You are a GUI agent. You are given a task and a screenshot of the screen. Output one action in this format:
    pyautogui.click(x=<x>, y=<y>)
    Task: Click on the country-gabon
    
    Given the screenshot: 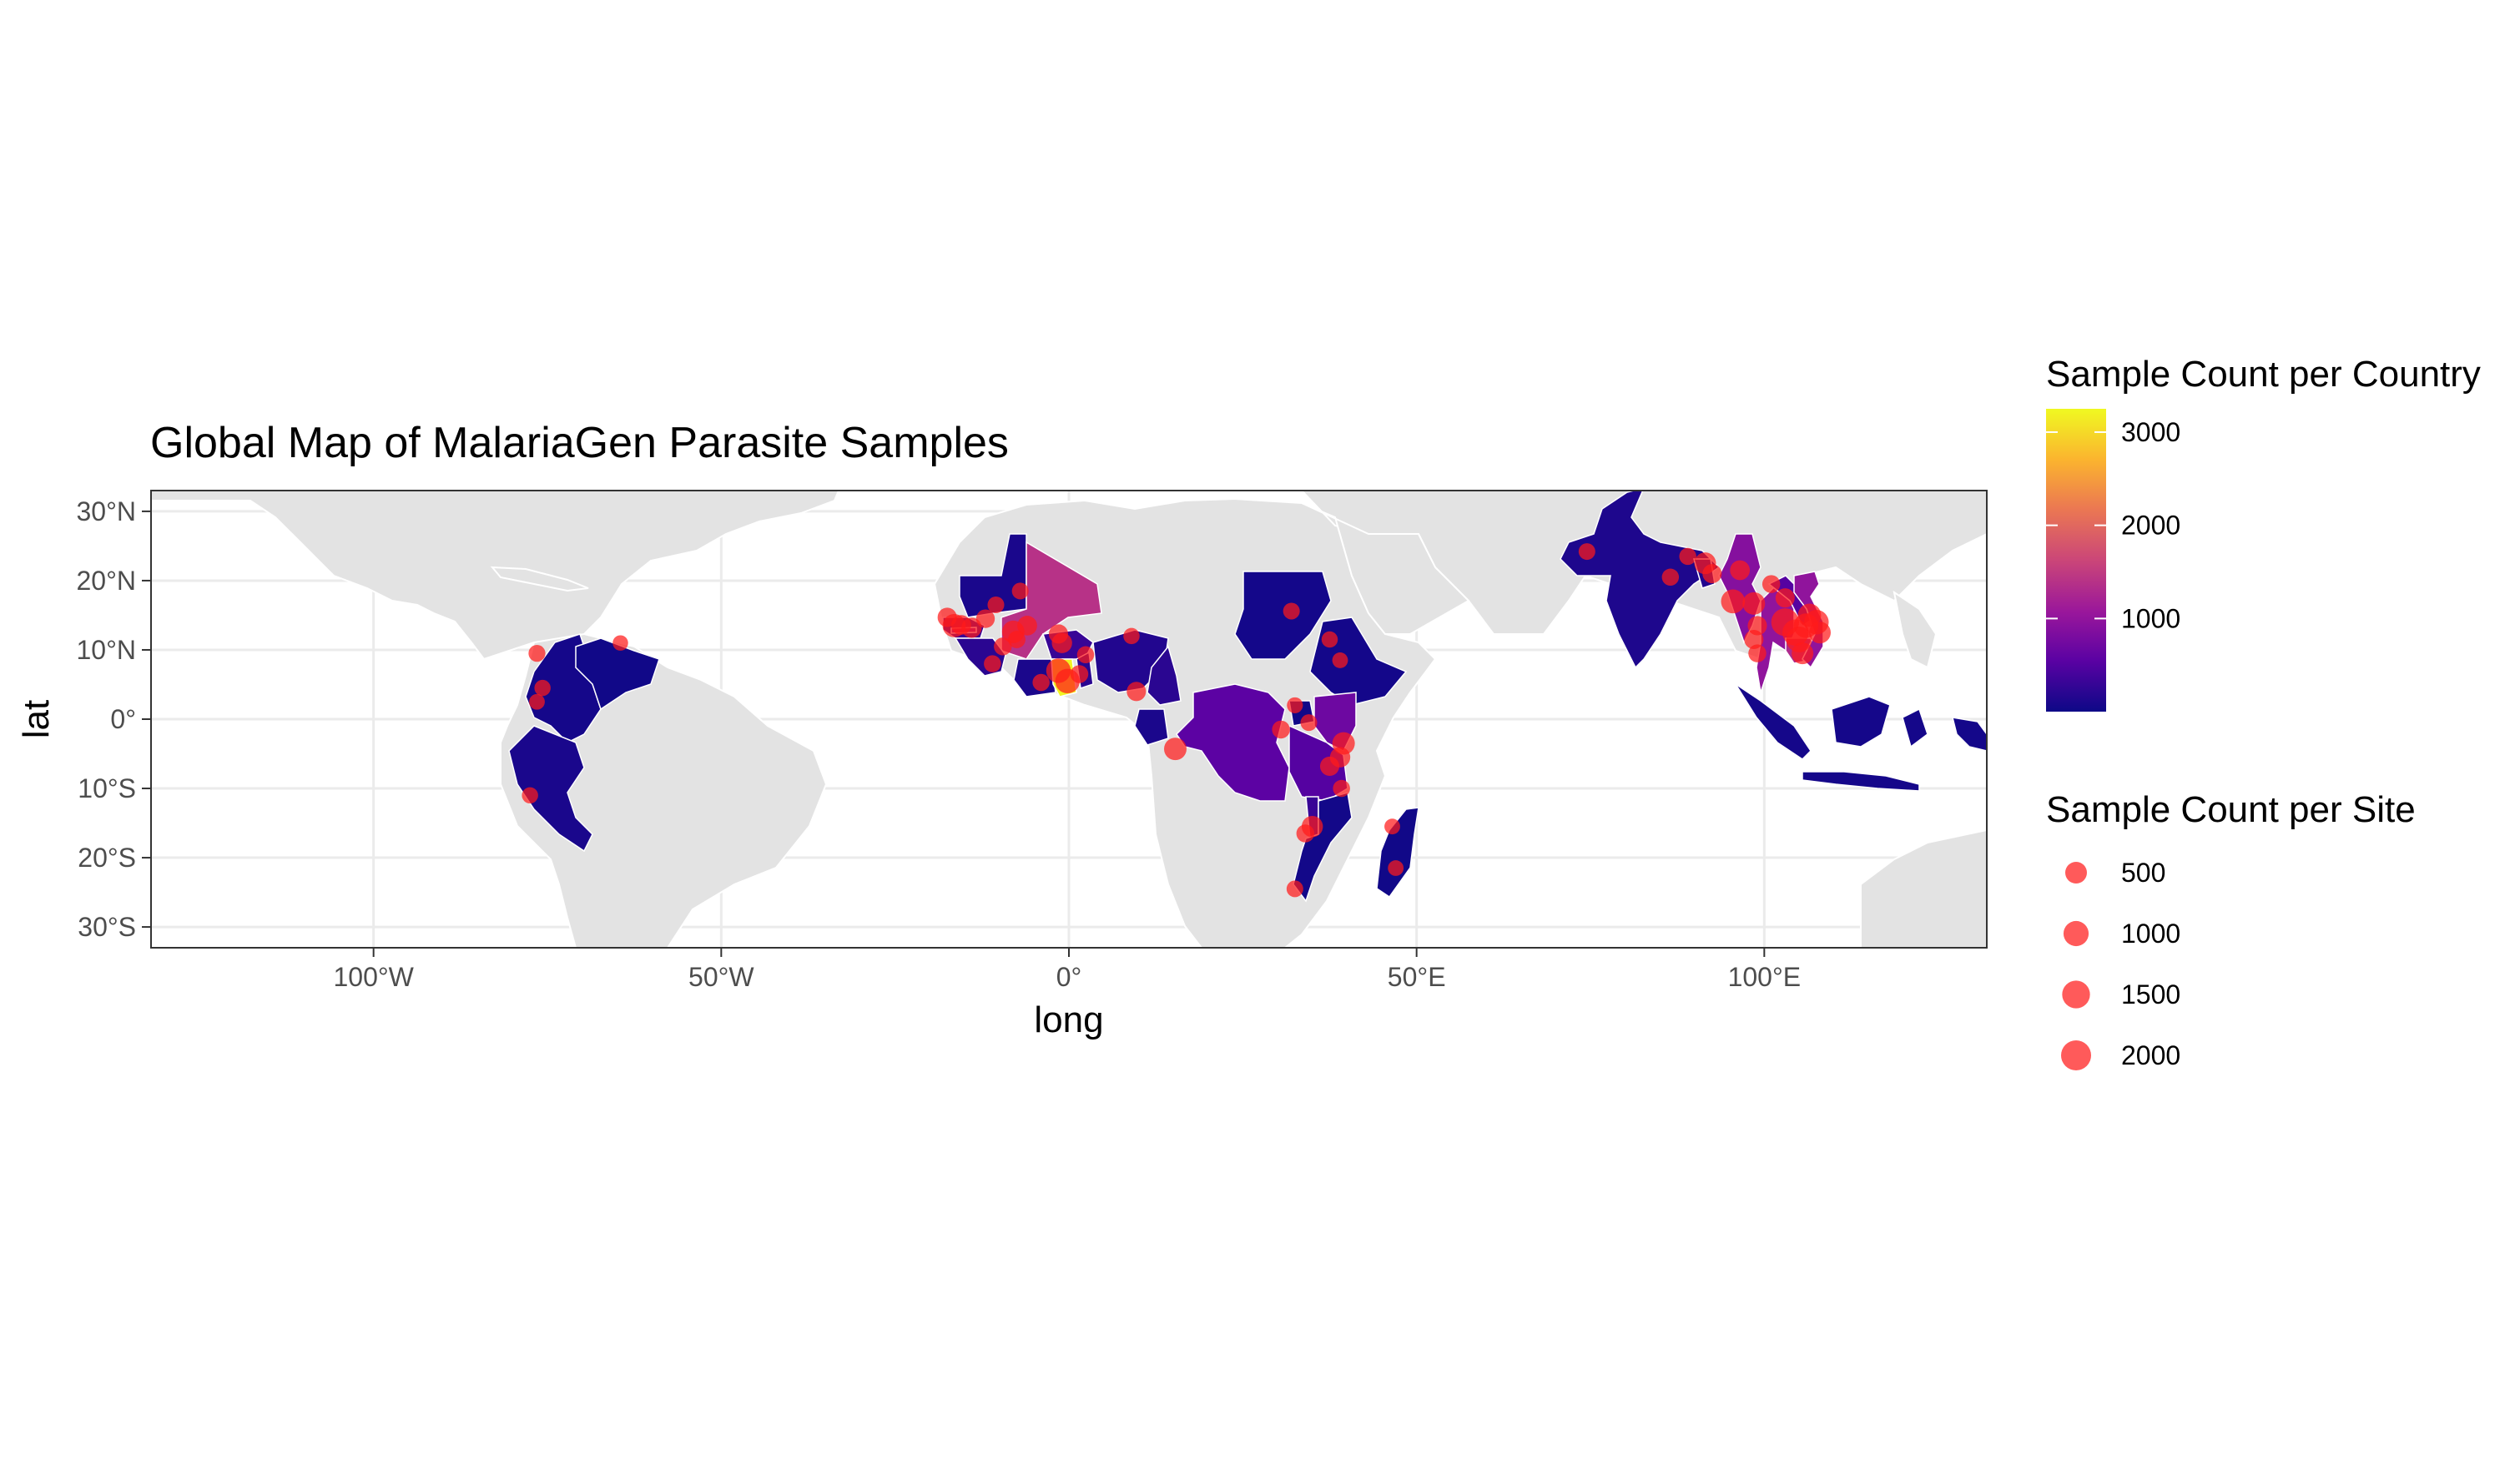 What is the action you would take?
    pyautogui.click(x=1151, y=727)
    